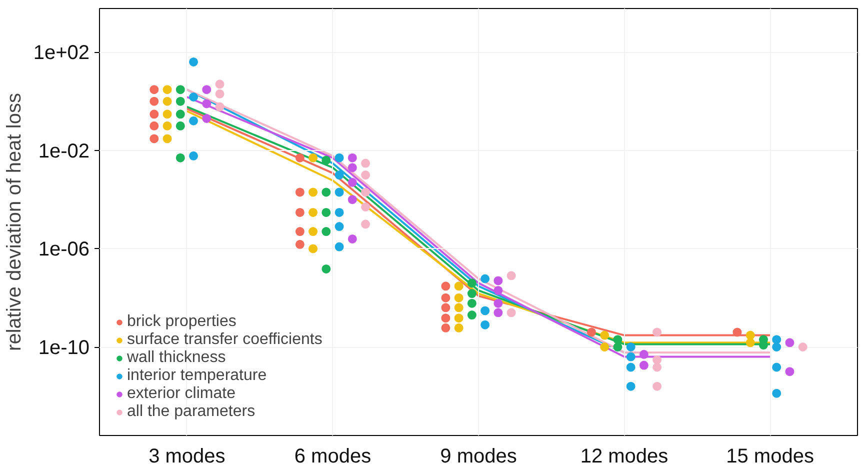 The image size is (867, 470). What do you see at coordinates (770, 457) in the screenshot?
I see `x-tick-label: 15 modes` at bounding box center [770, 457].